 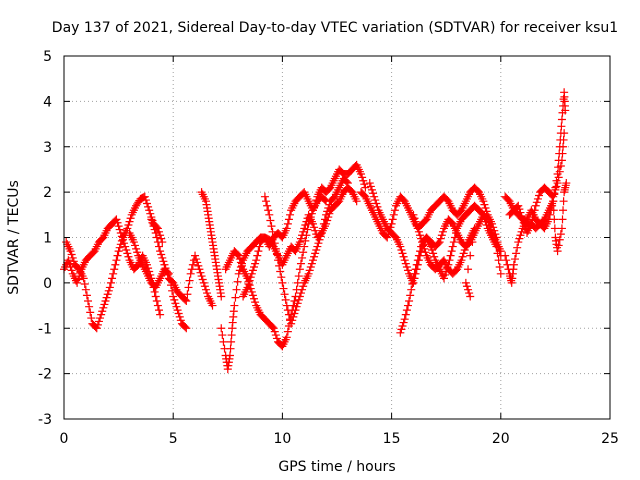 I want to click on y-tick-label: 5, so click(x=47, y=57).